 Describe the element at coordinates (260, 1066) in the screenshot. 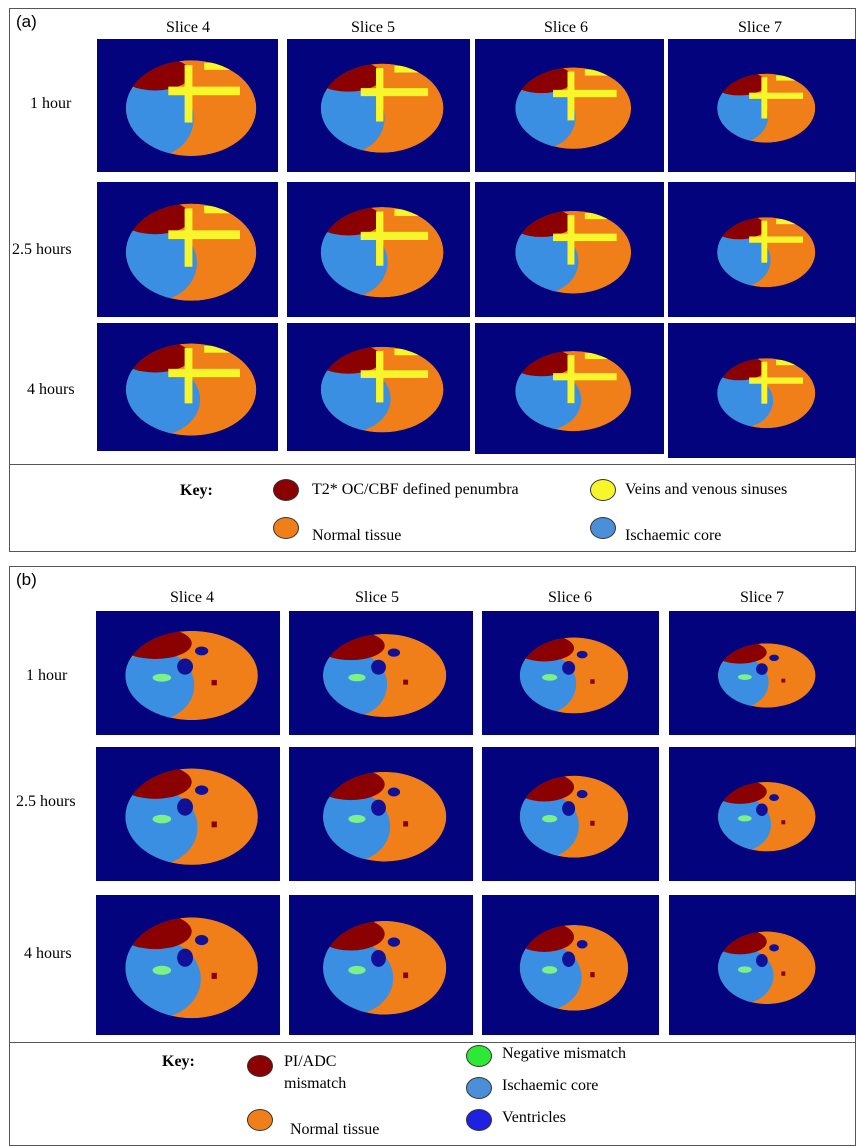

I see `legend-swatch-mismatch` at that location.